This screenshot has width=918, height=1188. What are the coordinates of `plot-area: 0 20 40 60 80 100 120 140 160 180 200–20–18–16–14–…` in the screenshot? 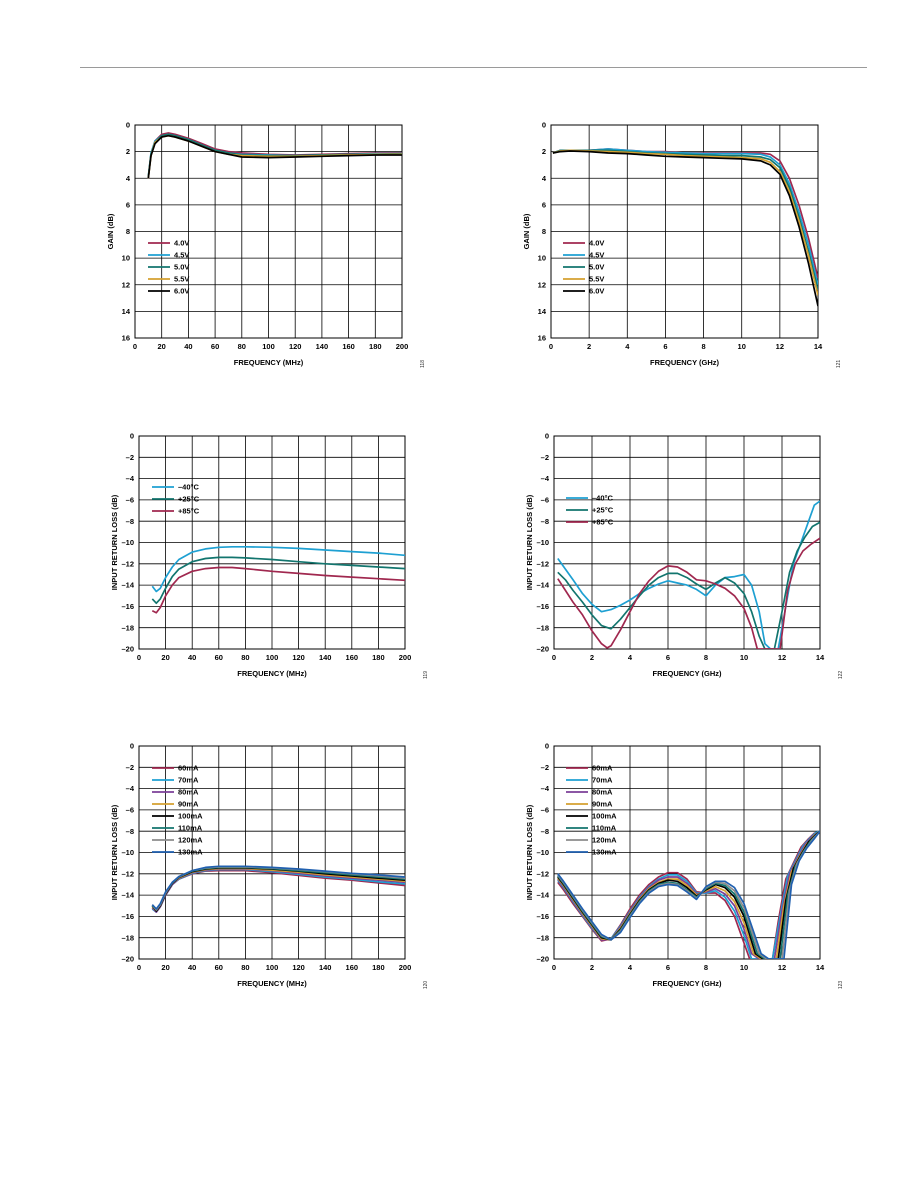 It's located at (269, 866).